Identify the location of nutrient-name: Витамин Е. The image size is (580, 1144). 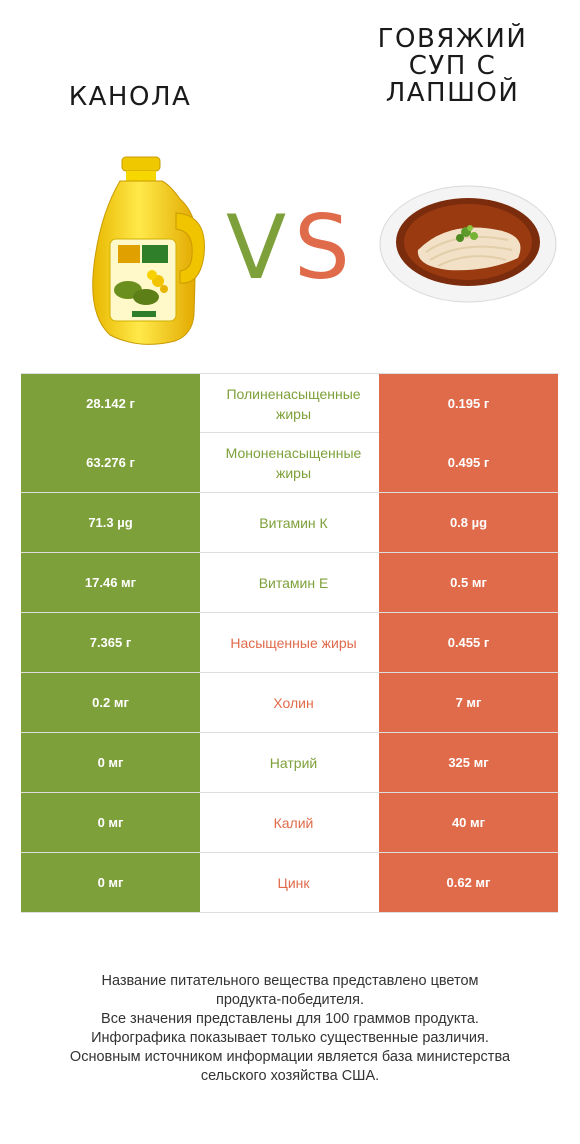
(293, 582).